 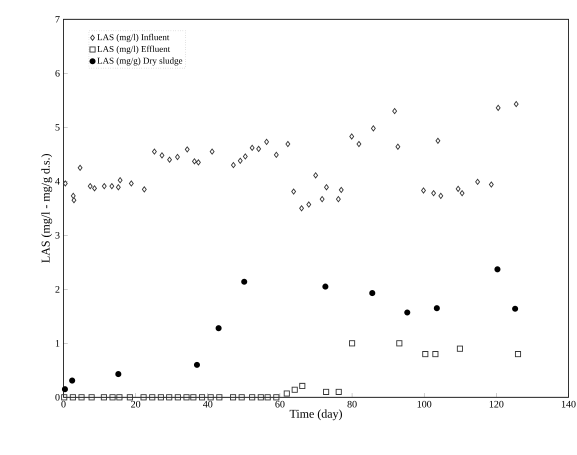 I want to click on x-tick-label: 120, so click(x=497, y=404).